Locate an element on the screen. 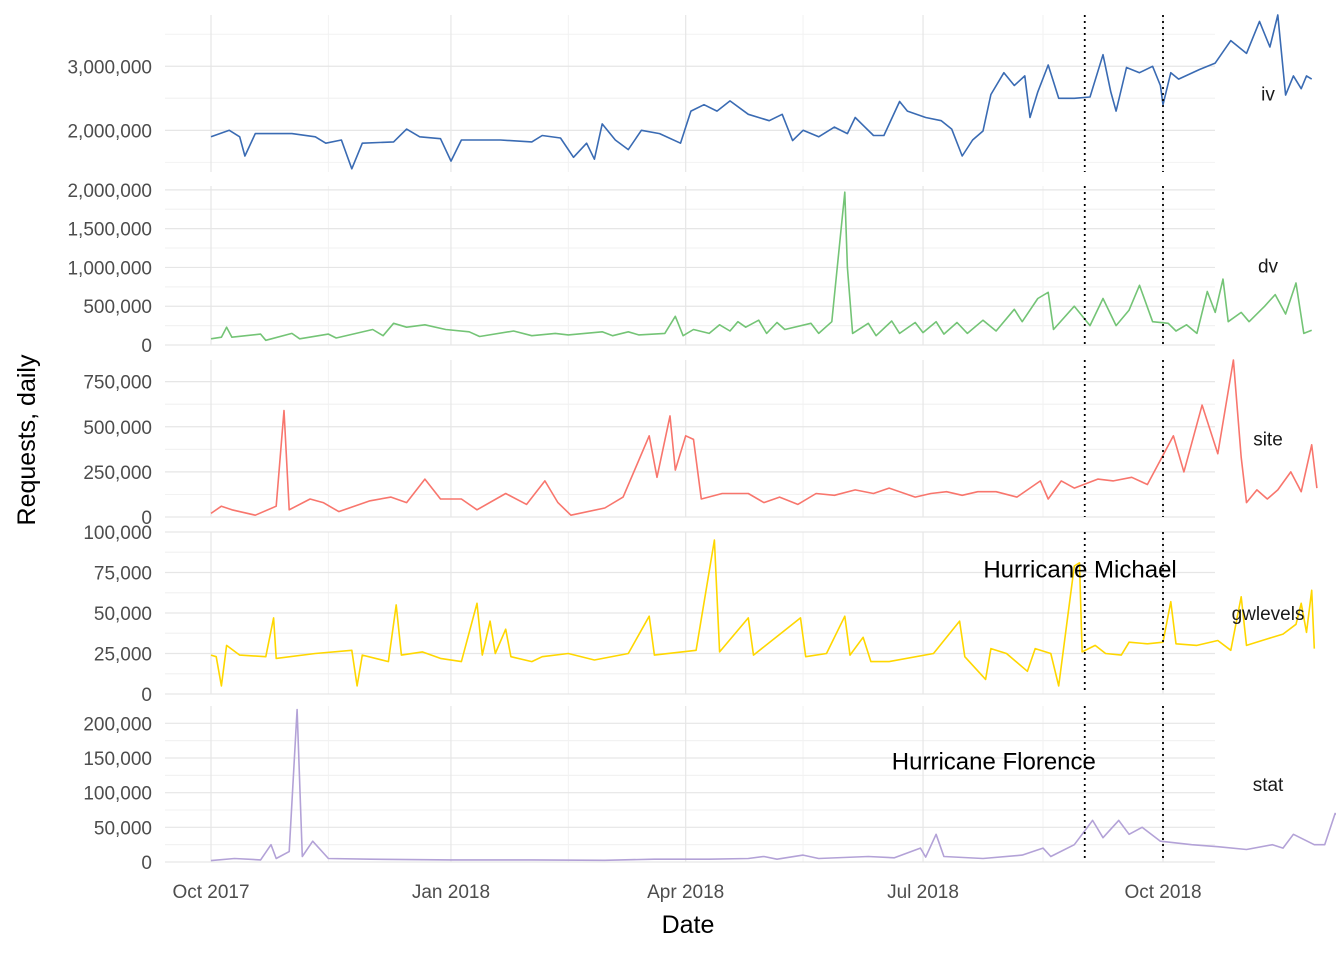 The image size is (1336, 954). series-line-stat is located at coordinates (773, 785).